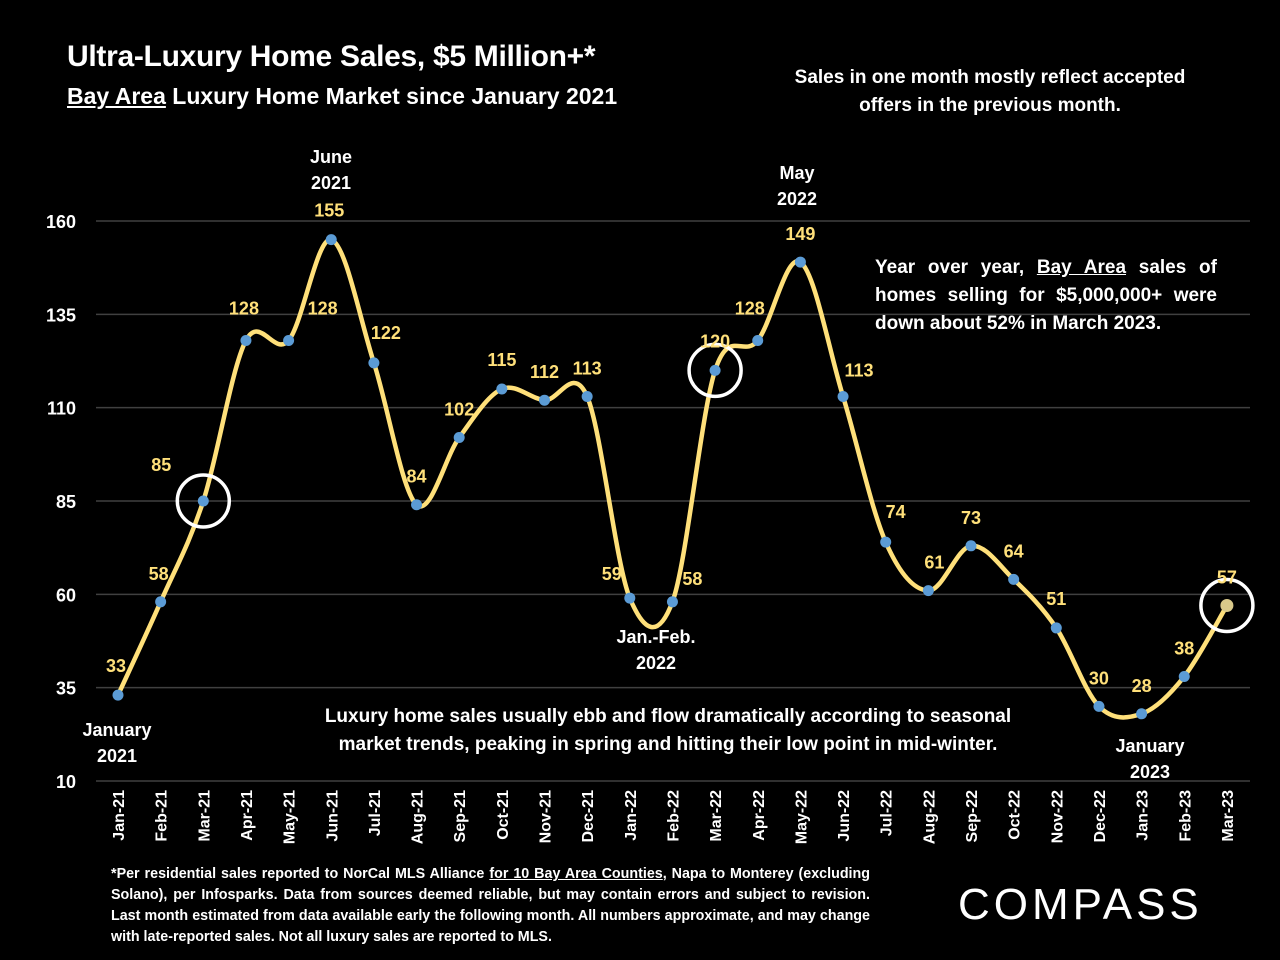  I want to click on x-tick-label: Jul-22, so click(887, 813).